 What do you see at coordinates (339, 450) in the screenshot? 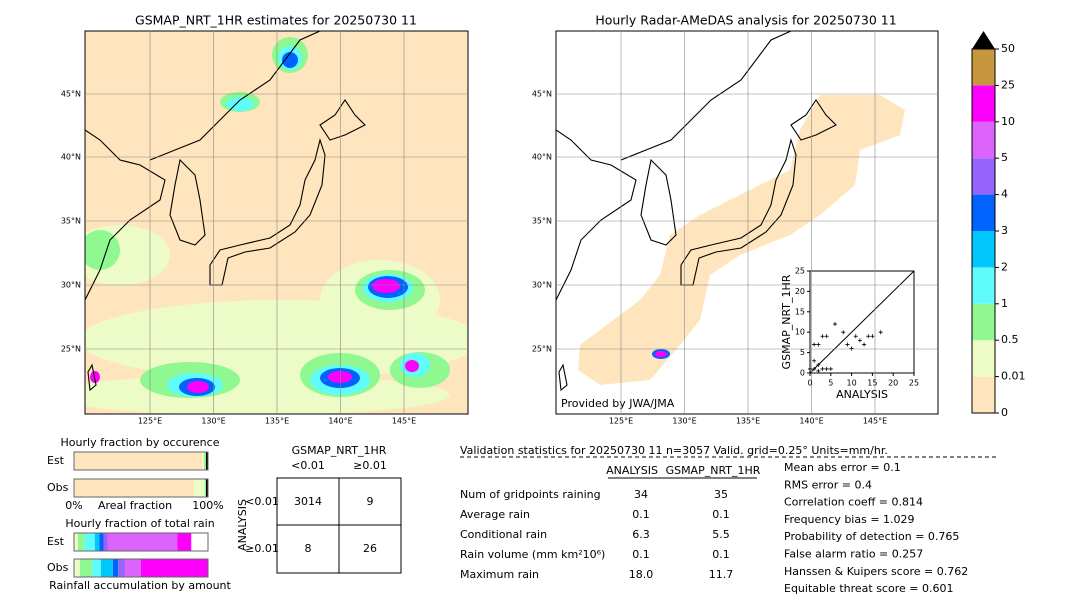
I see `table-title: GSMAP_NRT_1HR` at bounding box center [339, 450].